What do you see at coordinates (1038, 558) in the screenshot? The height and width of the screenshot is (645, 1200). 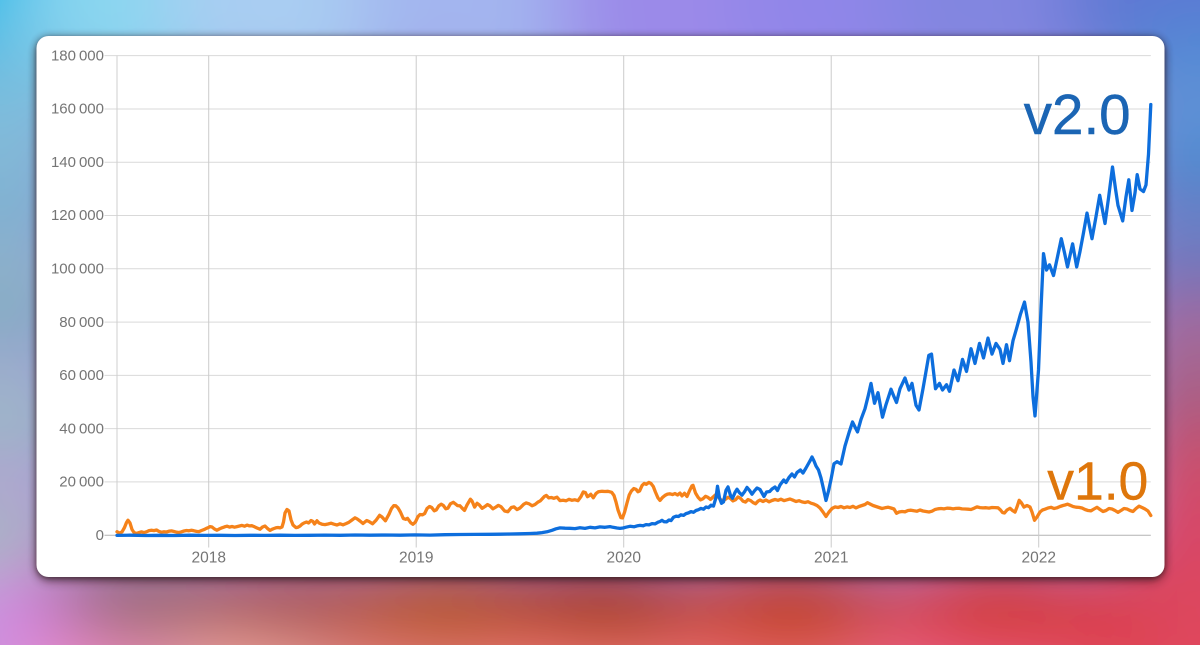 I see `svg-text: 2022` at bounding box center [1038, 558].